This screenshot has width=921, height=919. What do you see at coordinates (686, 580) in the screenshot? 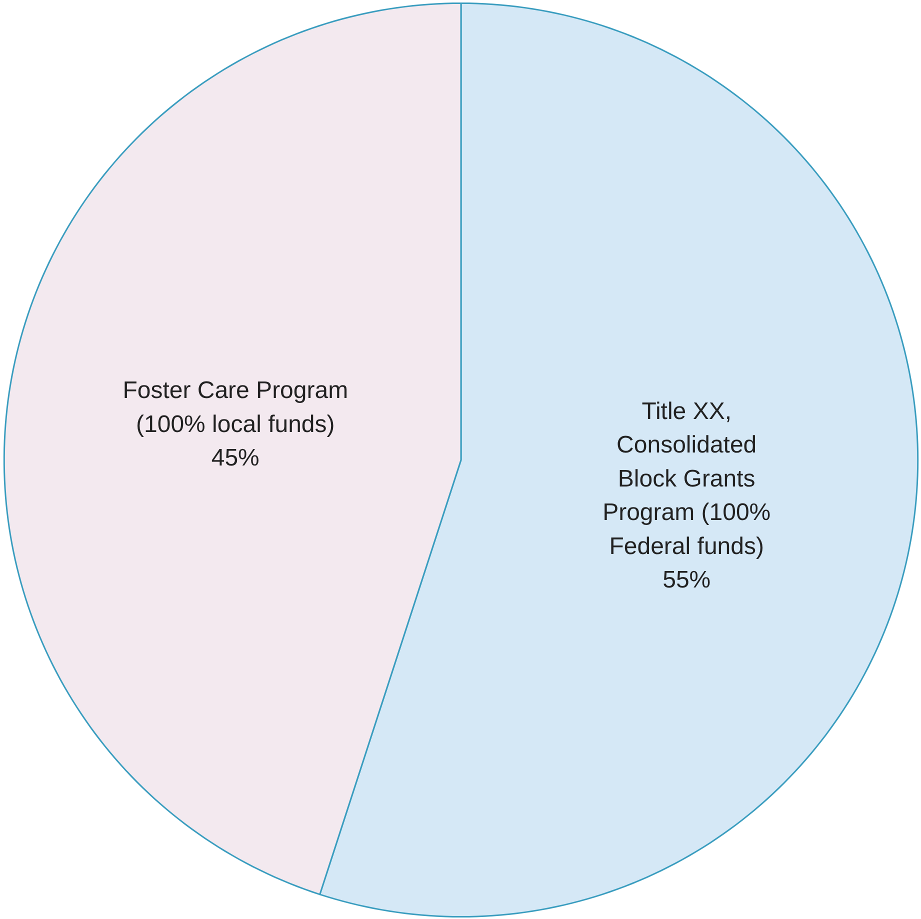
I see `data-label: 55%` at bounding box center [686, 580].